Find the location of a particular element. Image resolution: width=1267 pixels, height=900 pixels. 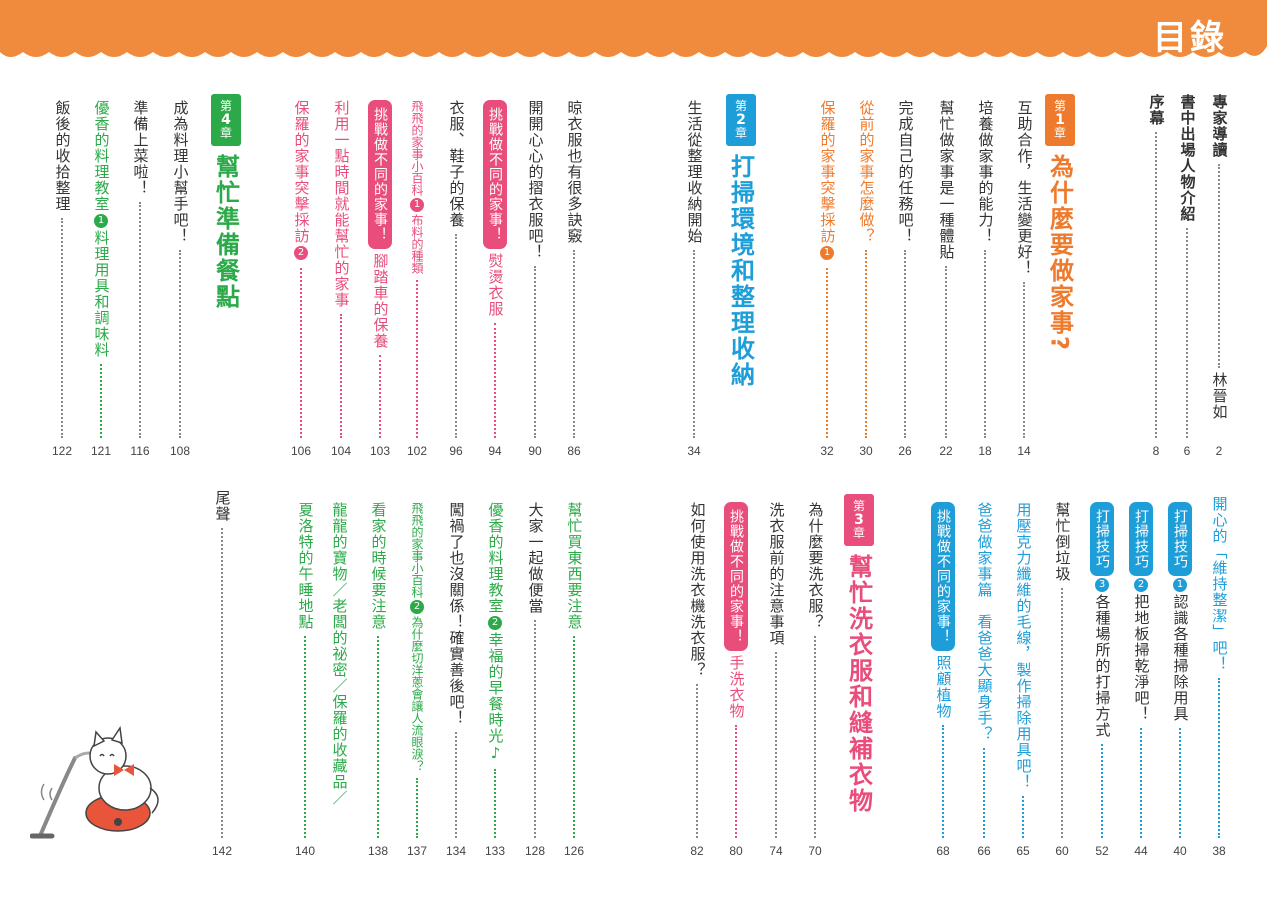

toc-entry: 生活從整理收納開始 is located at coordinates (694, 269).